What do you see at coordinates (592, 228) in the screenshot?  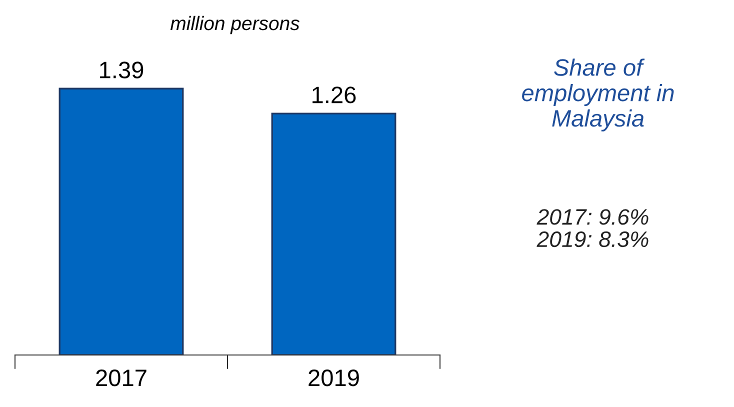 I see `text: 2017: 9.6% 2019: 8.3%` at bounding box center [592, 228].